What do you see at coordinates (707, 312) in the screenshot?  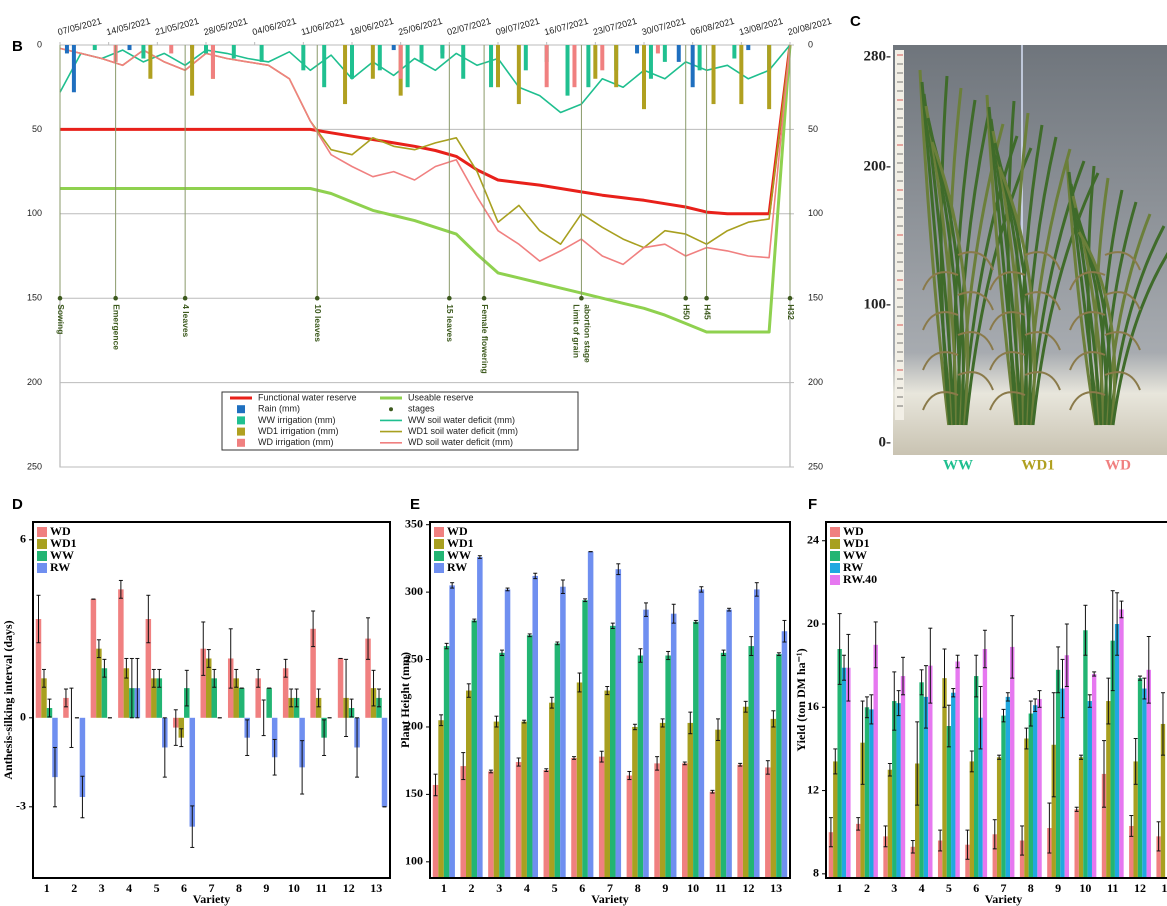 I see `stage-label: H45` at bounding box center [707, 312].